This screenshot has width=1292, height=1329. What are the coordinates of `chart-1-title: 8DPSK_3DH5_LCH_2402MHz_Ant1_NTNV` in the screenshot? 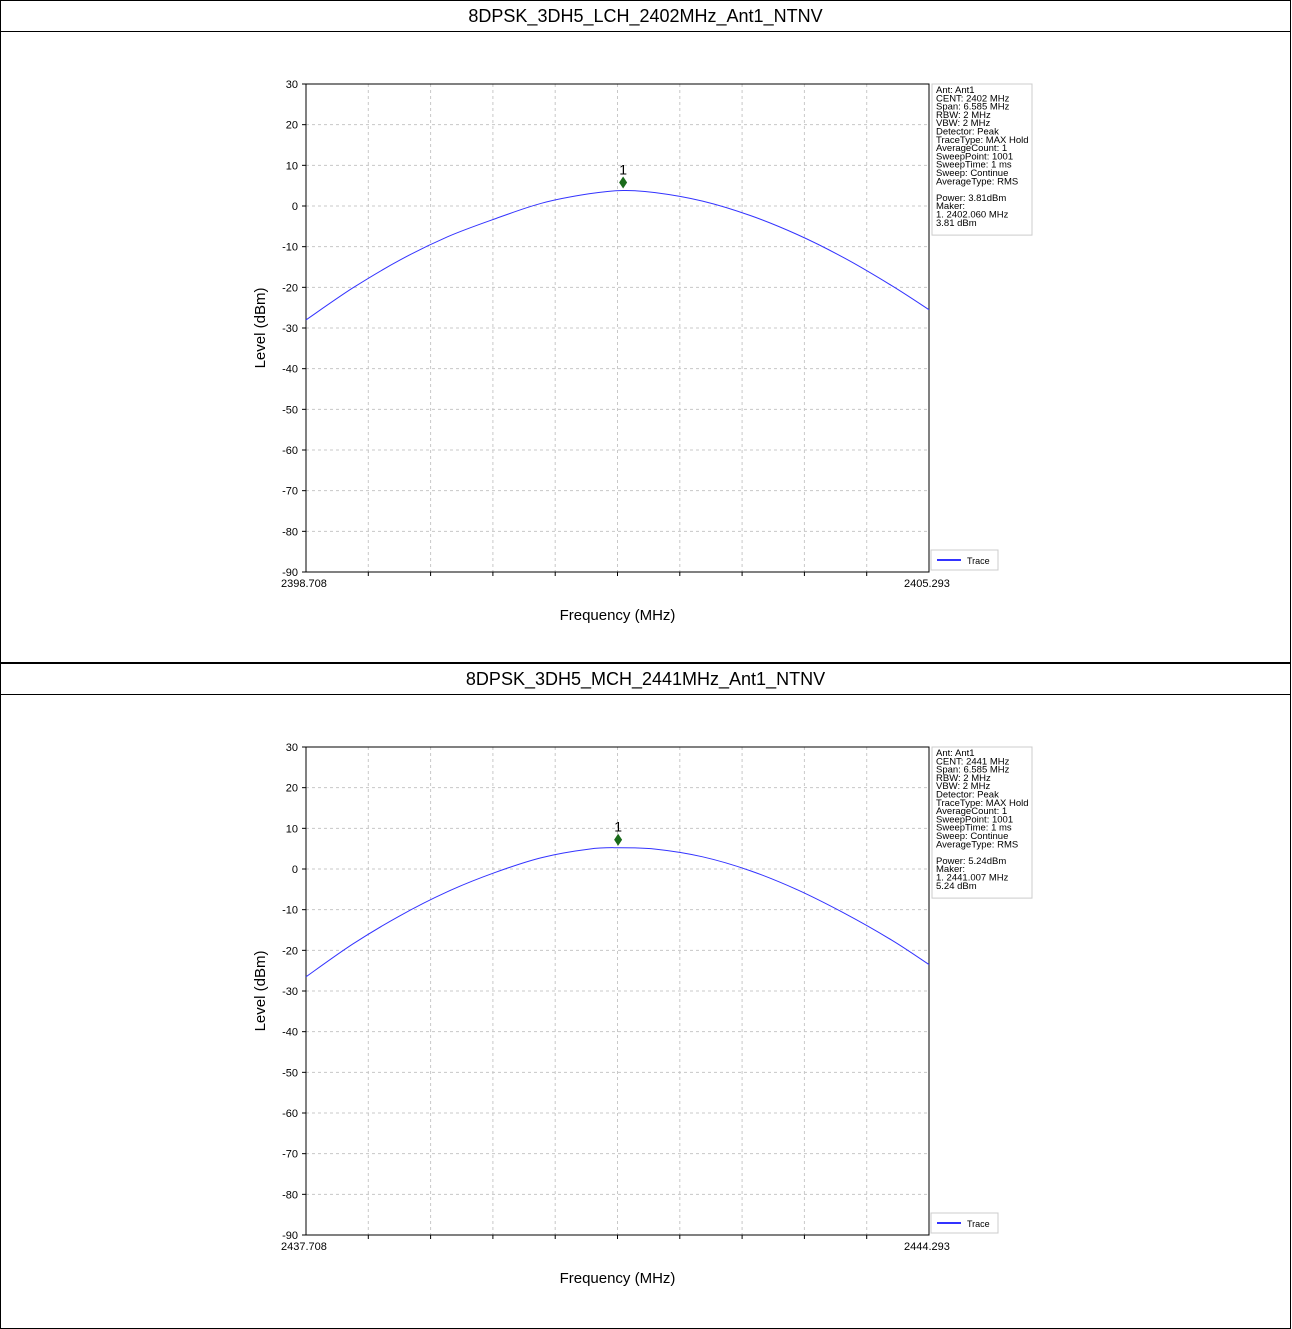 It's located at (645, 16).